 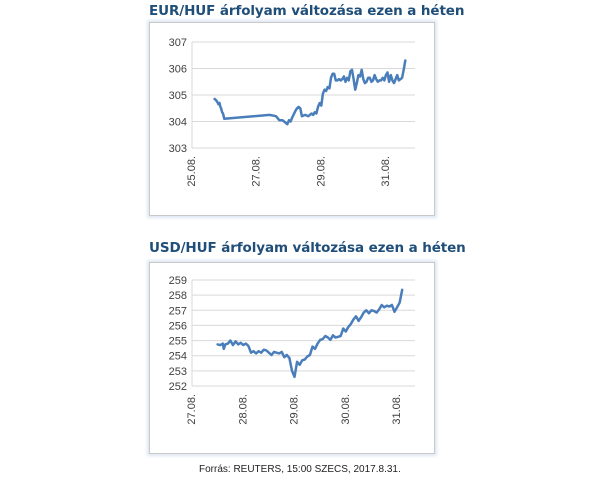 I want to click on y-tick-label: 253, so click(x=178, y=372).